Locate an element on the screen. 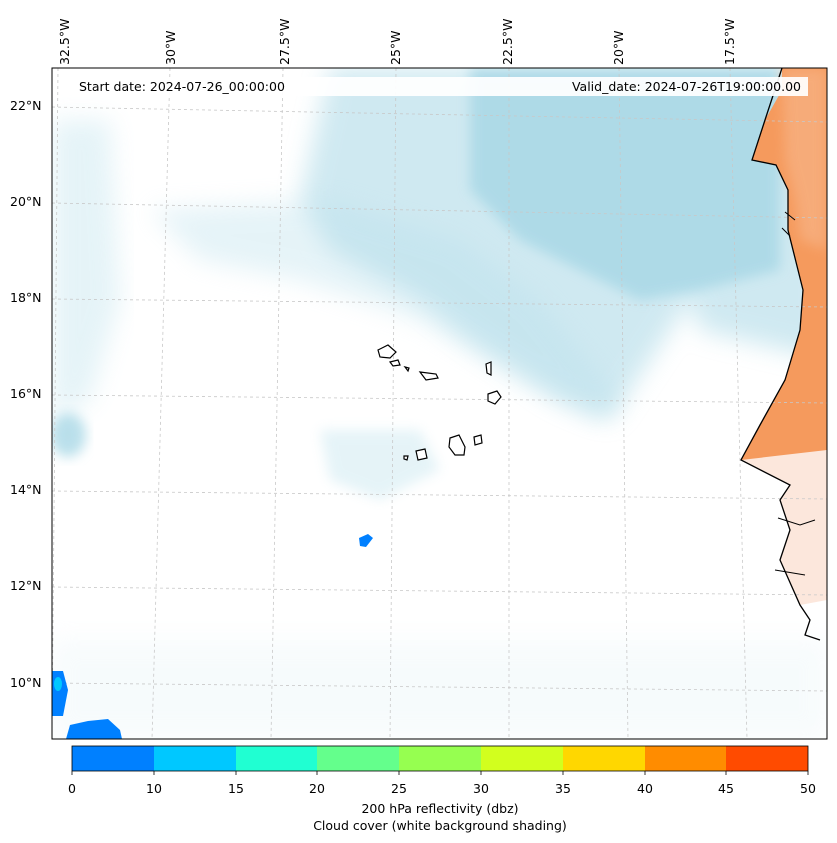  lon-label-25w: 25°W is located at coordinates (395, 47).